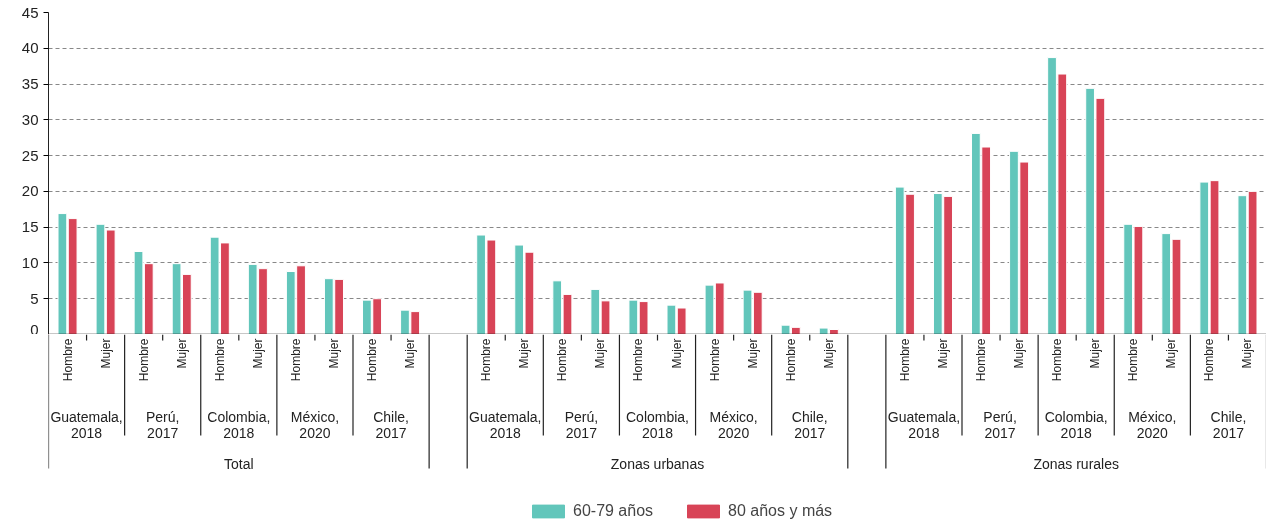 The width and height of the screenshot is (1266, 520). I want to click on y-tick-label: 35, so click(30, 84).